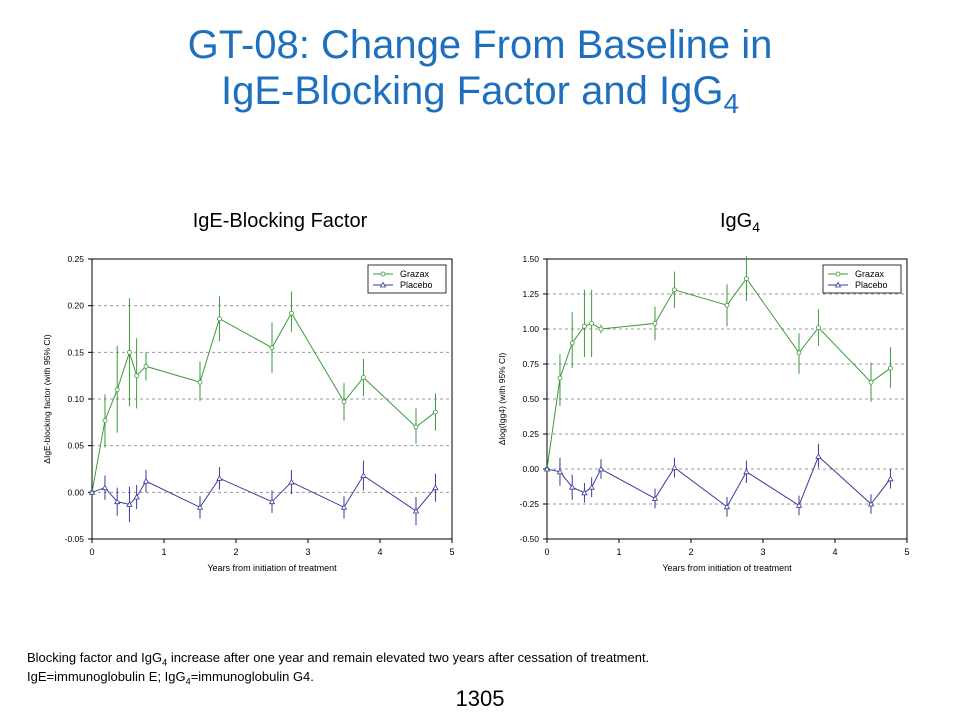 This screenshot has width=960, height=720. Describe the element at coordinates (530, 539) in the screenshot. I see `y-tick-label: -0.50` at that location.